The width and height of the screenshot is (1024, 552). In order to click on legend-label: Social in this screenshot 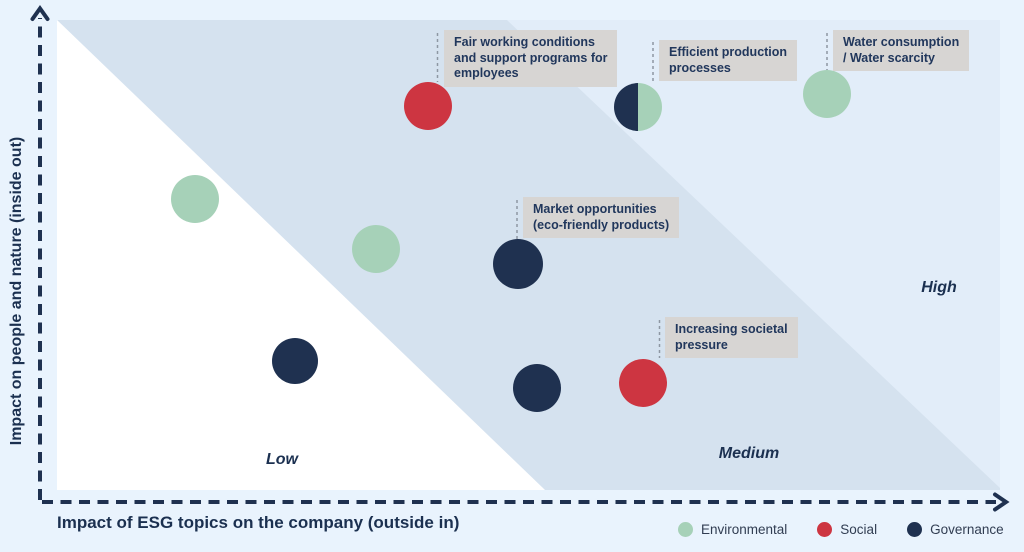, I will do `click(859, 529)`.